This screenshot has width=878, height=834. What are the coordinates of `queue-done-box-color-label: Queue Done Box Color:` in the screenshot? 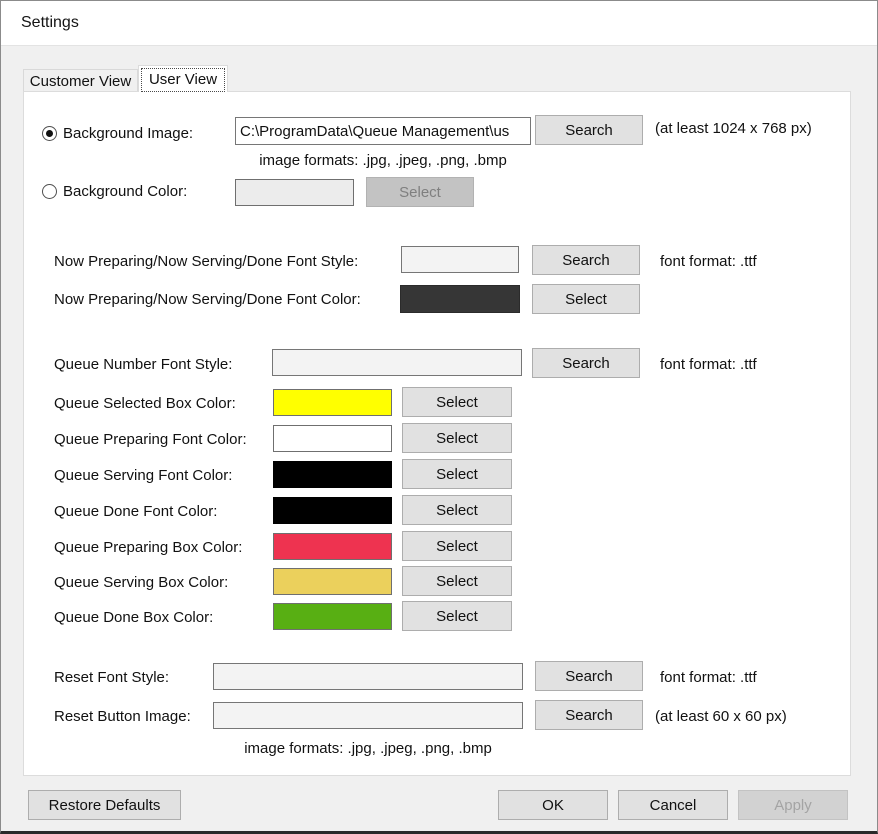 It's located at (134, 617).